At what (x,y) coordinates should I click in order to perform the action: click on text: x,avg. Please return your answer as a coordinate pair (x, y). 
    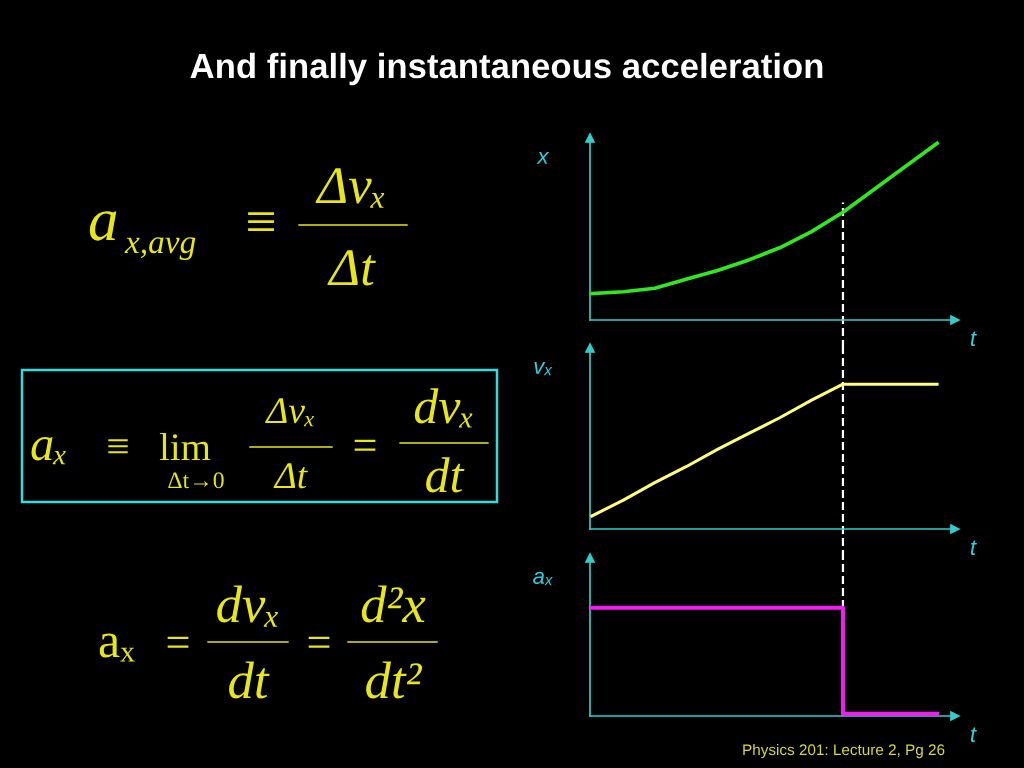
    Looking at the image, I should click on (160, 249).